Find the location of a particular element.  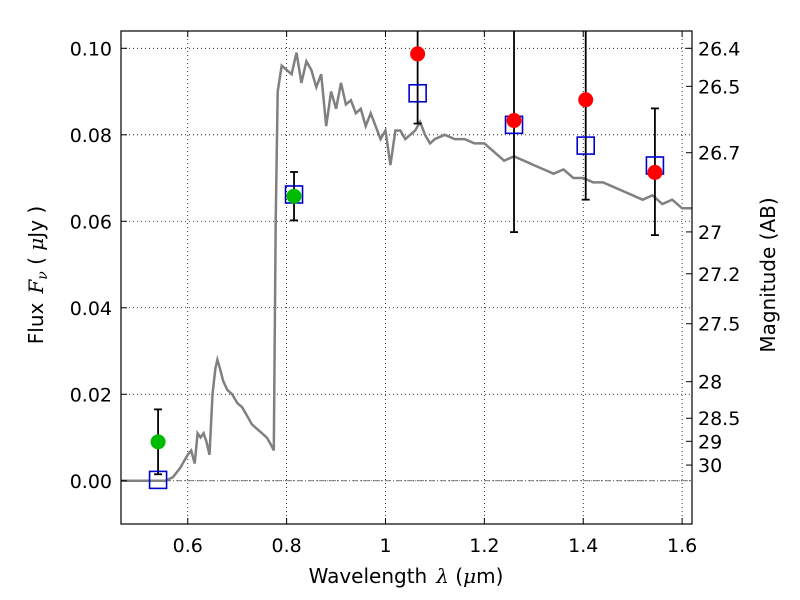

x-tick-label-0: 0.6 is located at coordinates (188, 546).